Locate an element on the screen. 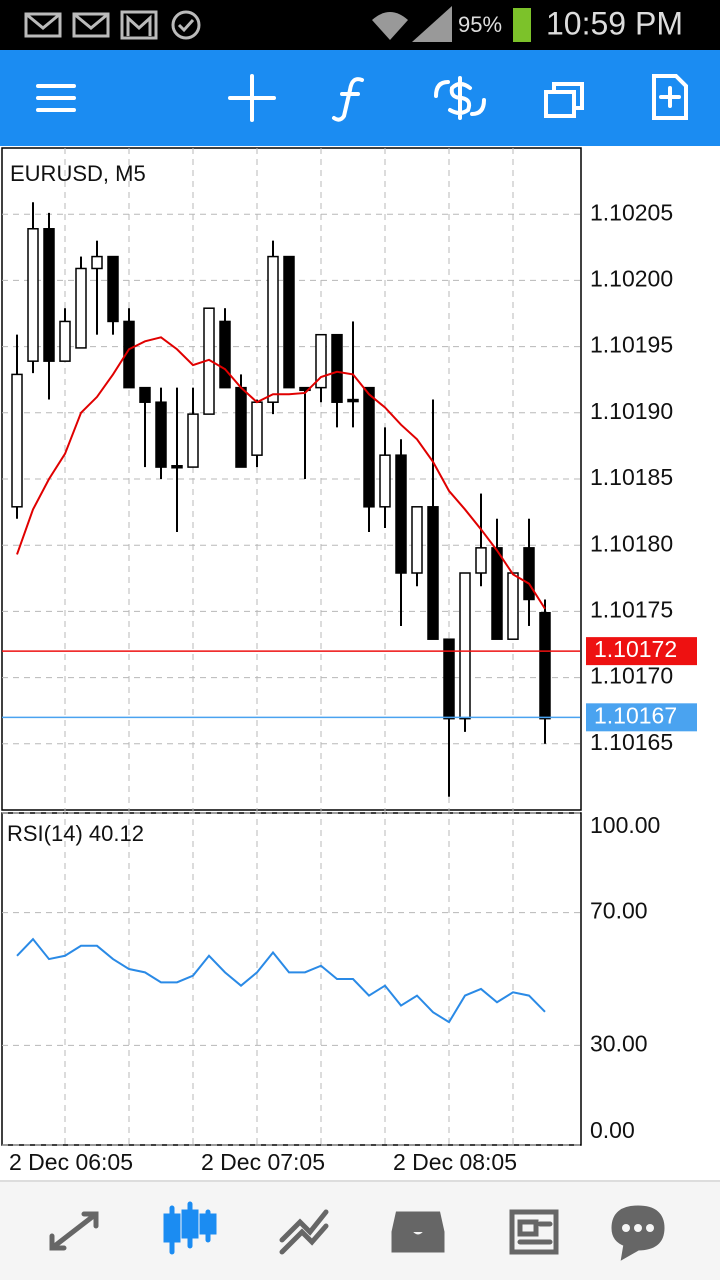 The image size is (720, 1280). y-tick-label: 70.00 is located at coordinates (619, 911).